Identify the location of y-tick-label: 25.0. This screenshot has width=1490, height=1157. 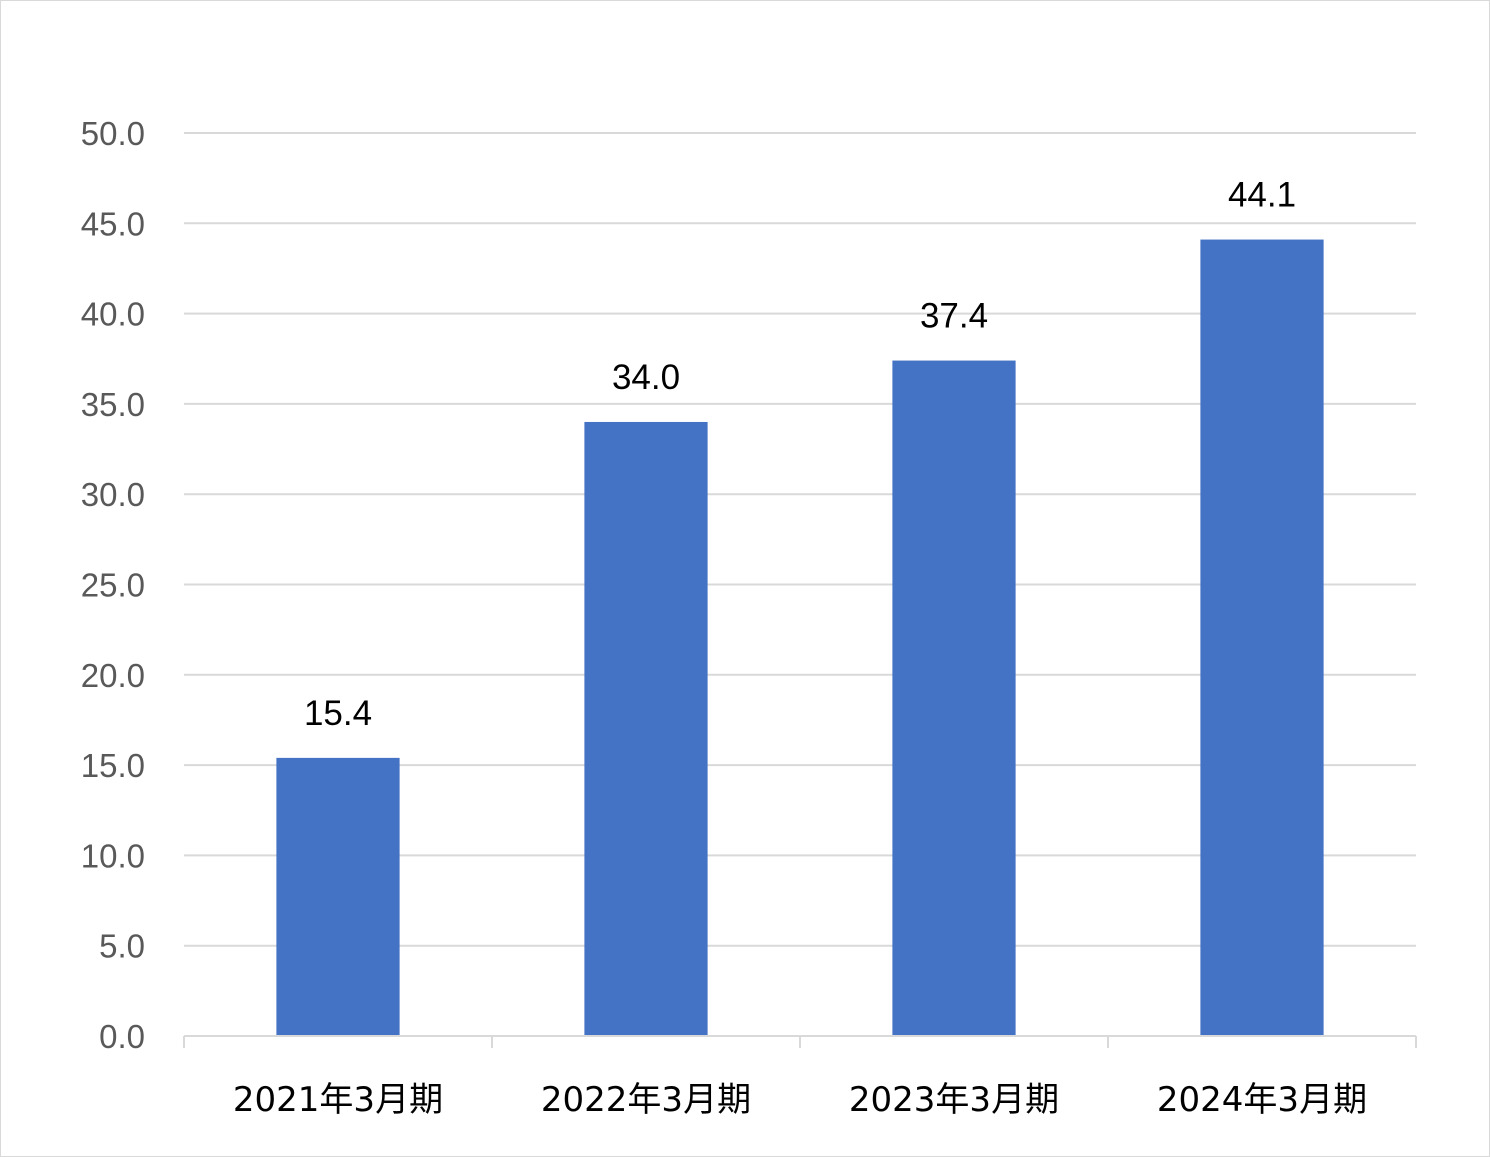
(113, 585).